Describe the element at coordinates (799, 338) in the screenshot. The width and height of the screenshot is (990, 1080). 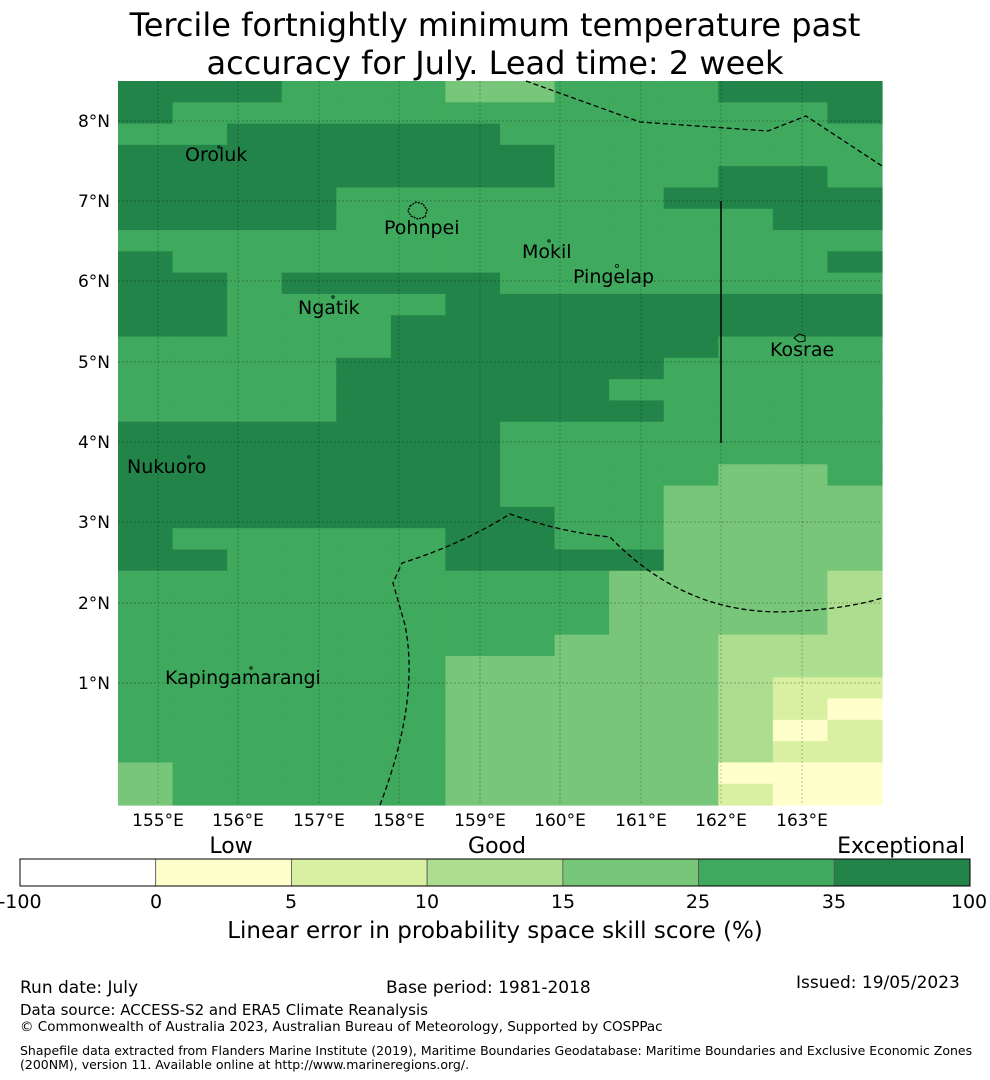
I see `kosrae-island-icon` at that location.